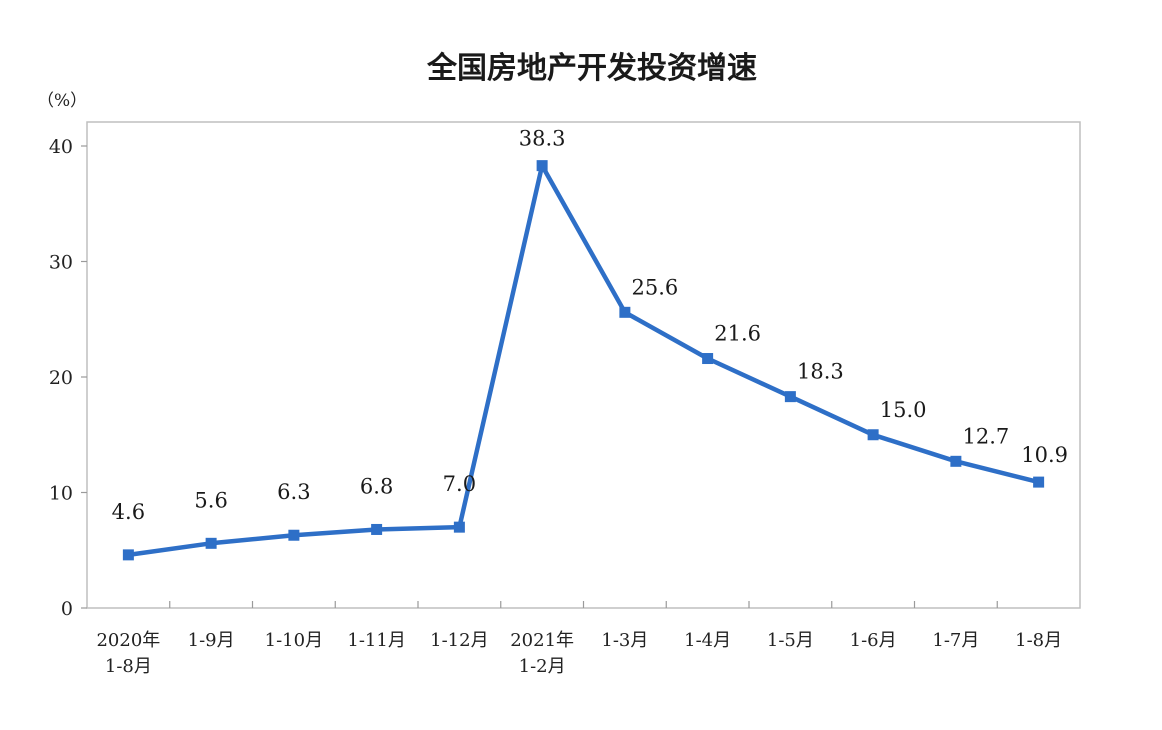  I want to click on data-label: 12.7, so click(985, 436).